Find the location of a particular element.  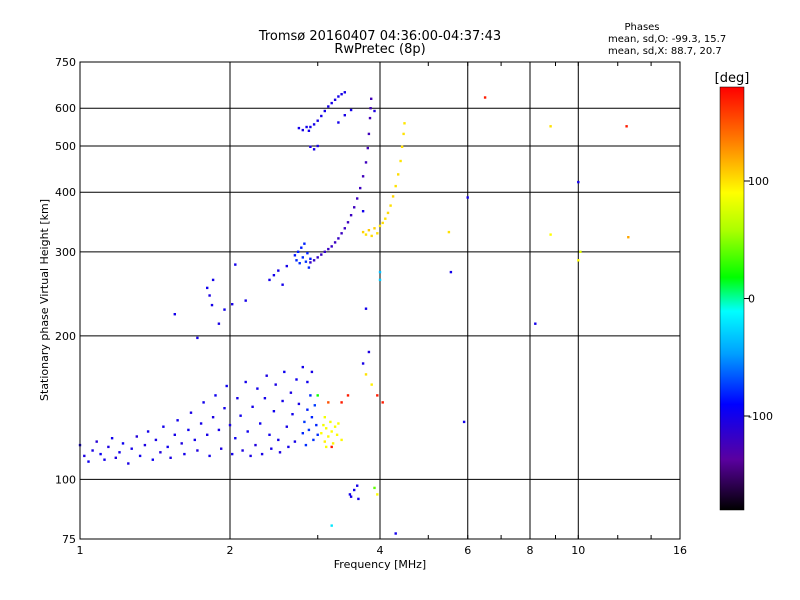

x-tick-label: 16 is located at coordinates (680, 550).